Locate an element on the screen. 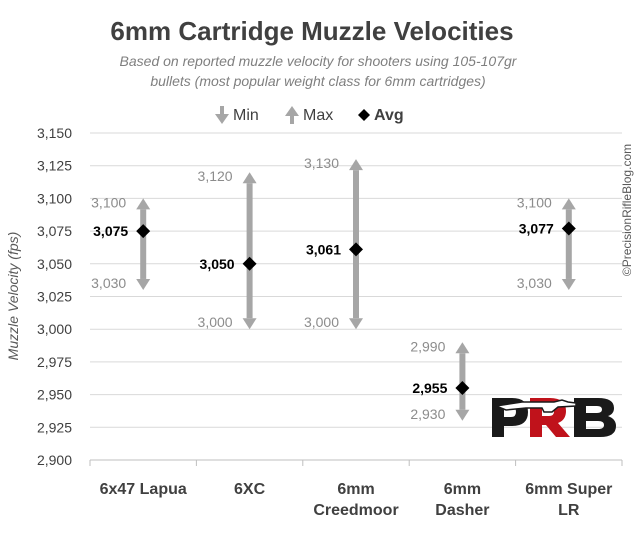 This screenshot has height=533, width=640. y-tick-label: 2,900 is located at coordinates (54, 460).